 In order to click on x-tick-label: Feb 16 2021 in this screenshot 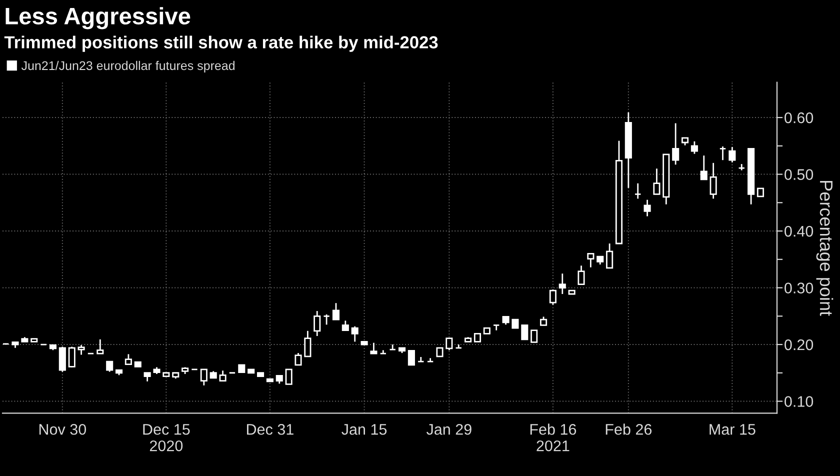, I will do `click(553, 438)`.